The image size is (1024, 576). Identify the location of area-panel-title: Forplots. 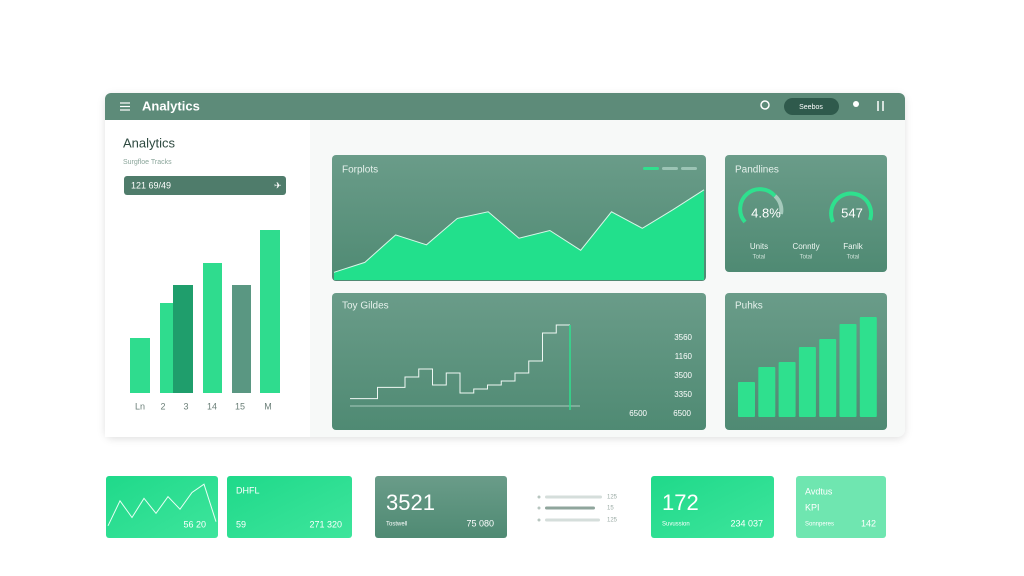
(360, 170).